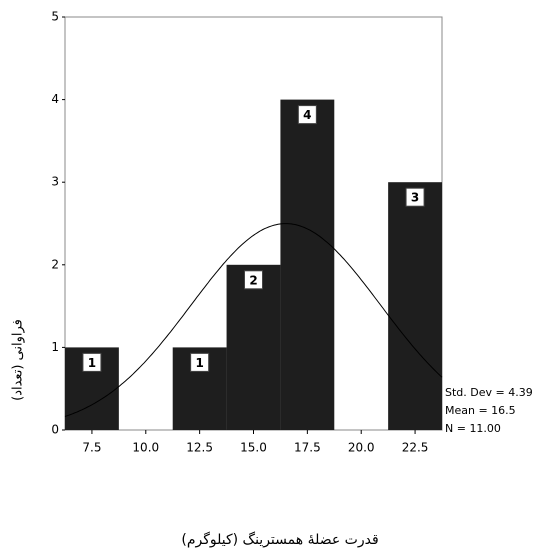  Describe the element at coordinates (55, 17) in the screenshot. I see `y-tick-label: 5` at that location.